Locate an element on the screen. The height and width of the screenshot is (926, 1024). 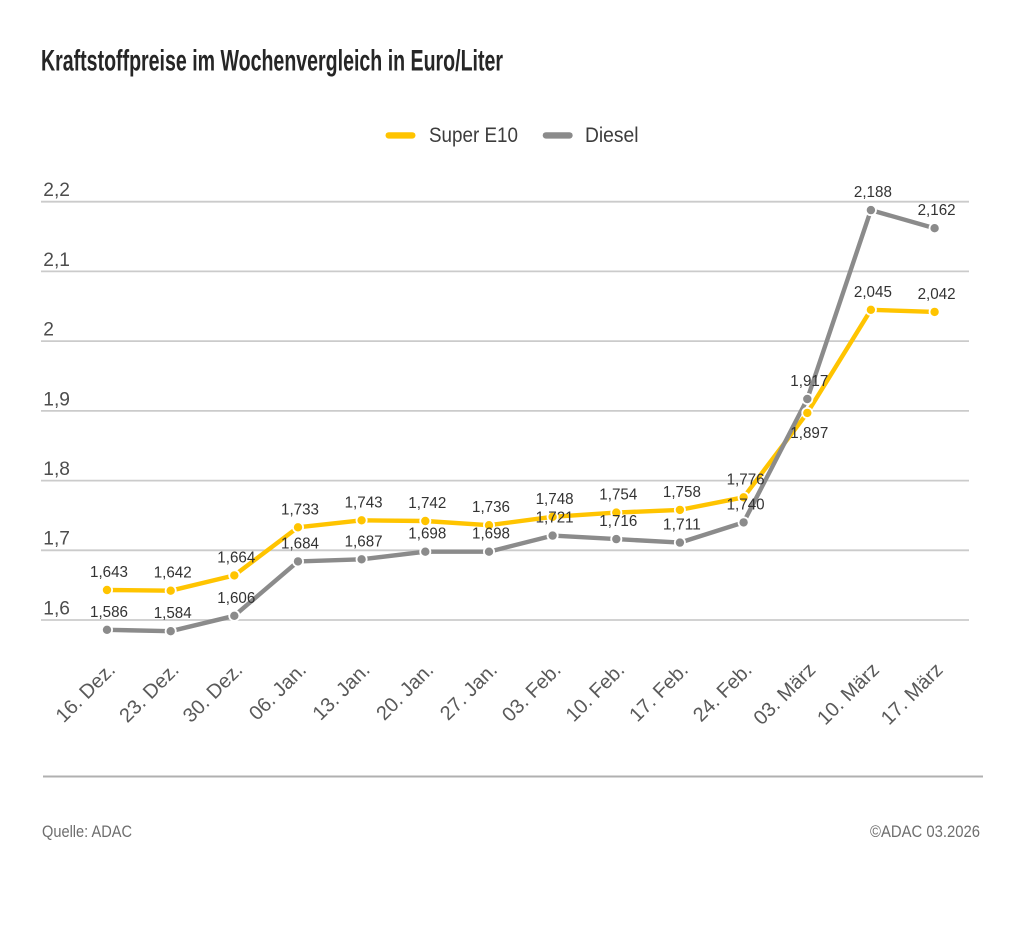
svg-text: 1,643 is located at coordinates (109, 572).